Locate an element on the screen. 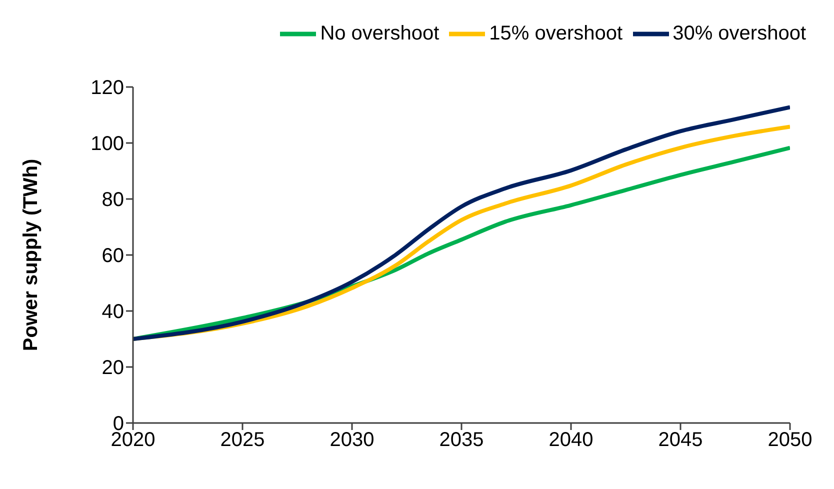  y-tick-label: 40 is located at coordinates (113, 312).